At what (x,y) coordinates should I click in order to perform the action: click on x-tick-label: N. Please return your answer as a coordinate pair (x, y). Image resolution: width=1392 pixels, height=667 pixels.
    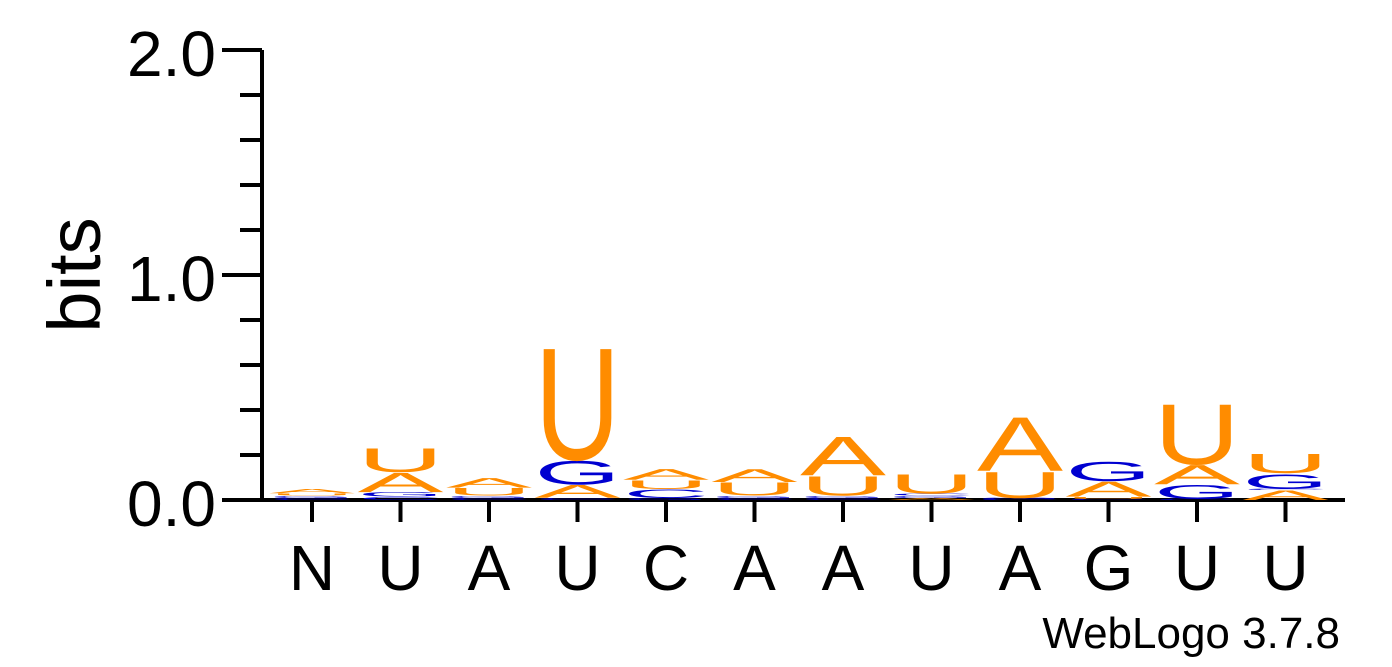
    Looking at the image, I should click on (312, 568).